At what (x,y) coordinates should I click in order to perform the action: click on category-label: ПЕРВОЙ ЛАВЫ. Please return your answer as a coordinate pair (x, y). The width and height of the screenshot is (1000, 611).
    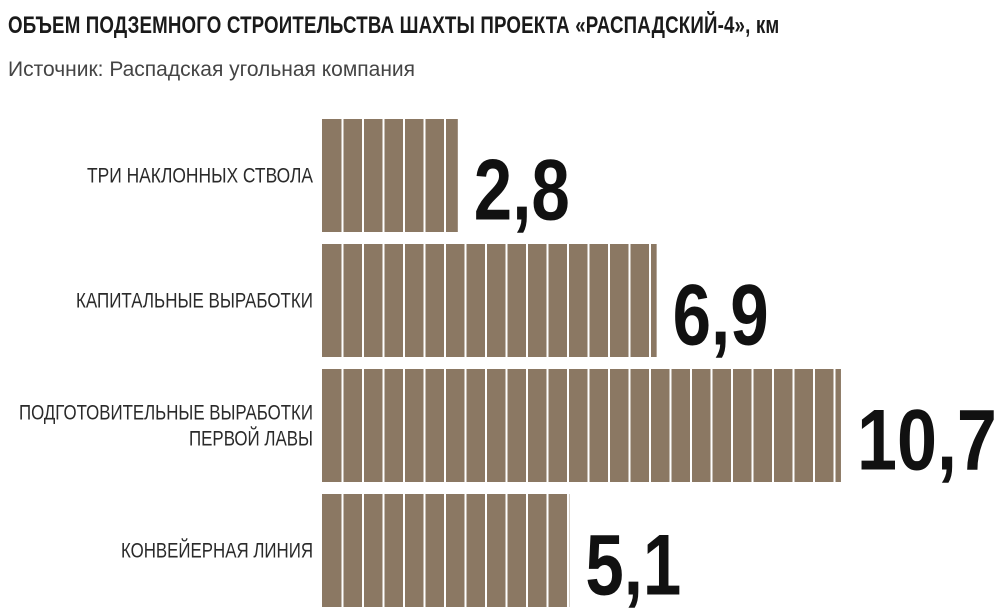
    Looking at the image, I should click on (251, 439).